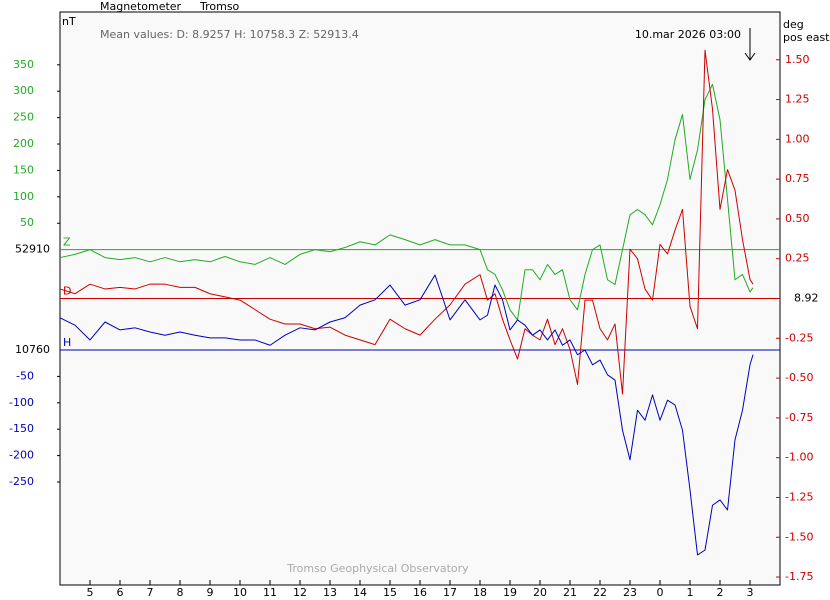 This screenshot has height=600, width=830. I want to click on arrow, so click(750, 44).